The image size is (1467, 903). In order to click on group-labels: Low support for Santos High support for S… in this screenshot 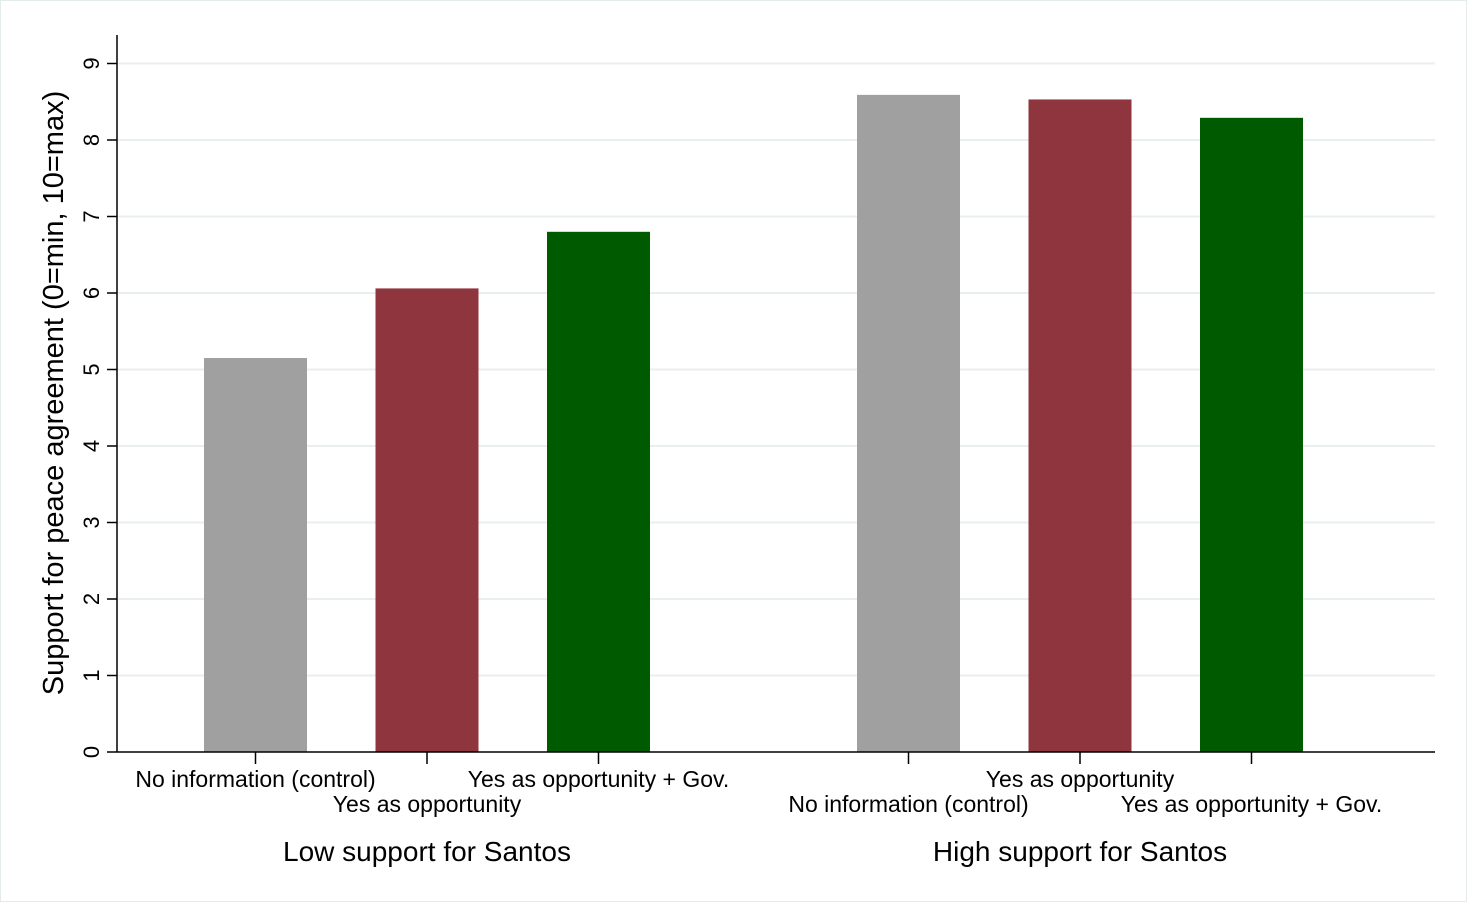, I will do `click(755, 851)`.